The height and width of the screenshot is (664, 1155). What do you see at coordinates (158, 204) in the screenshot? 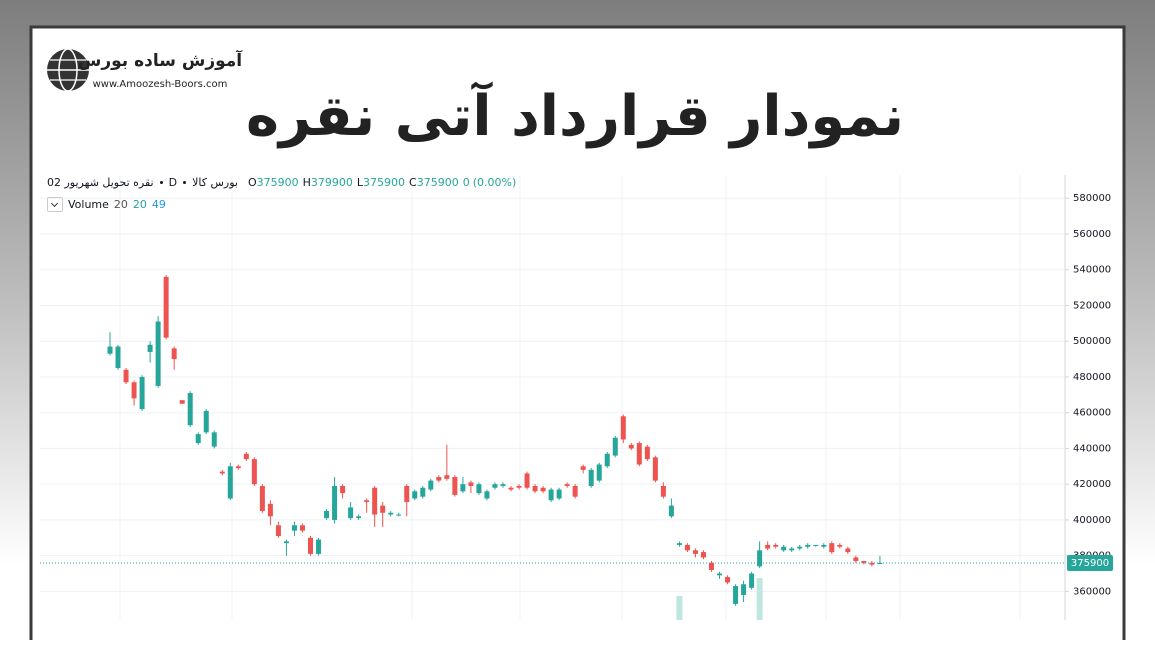
I see `volume-value: 49` at bounding box center [158, 204].